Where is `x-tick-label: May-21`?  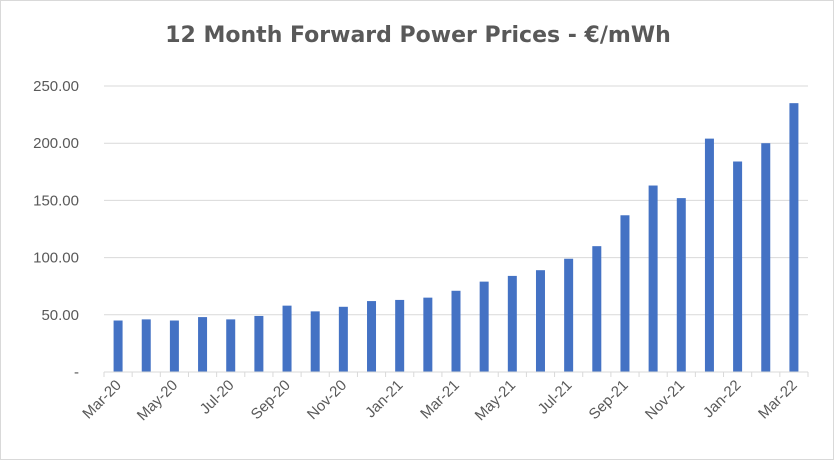
x-tick-label: May-21 is located at coordinates (495, 400).